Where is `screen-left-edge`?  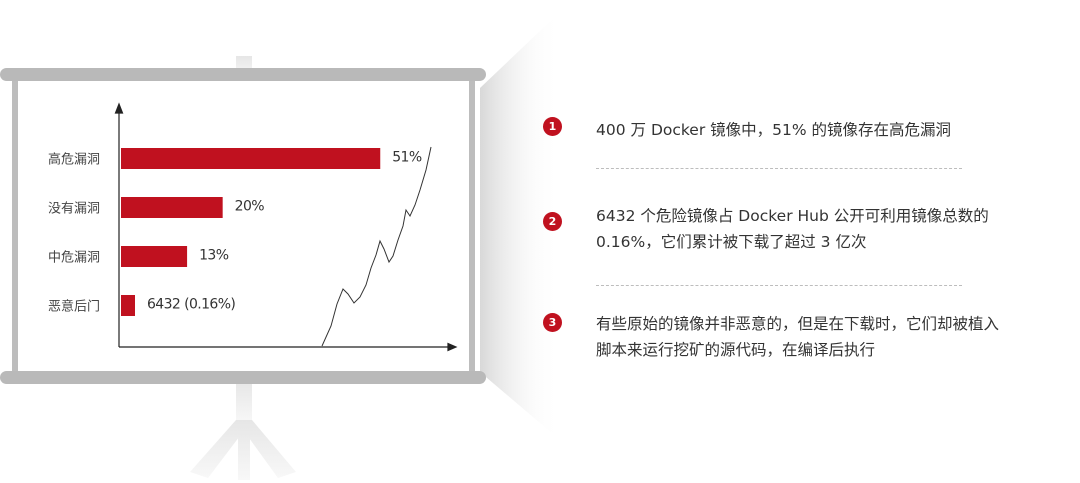 screen-left-edge is located at coordinates (15, 227).